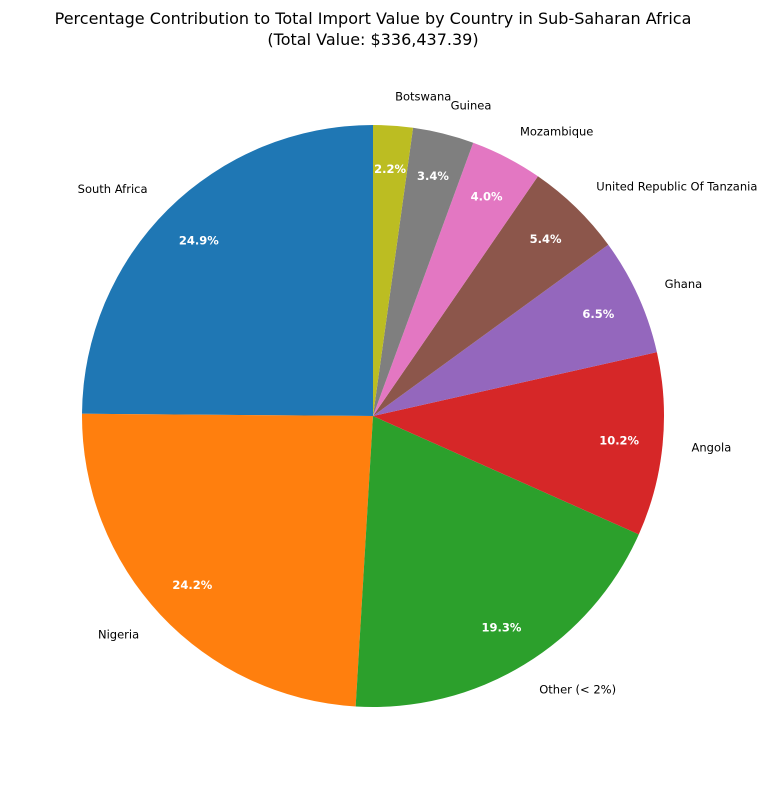 The image size is (772, 790). I want to click on pie-percent-label: 2.2%, so click(390, 169).